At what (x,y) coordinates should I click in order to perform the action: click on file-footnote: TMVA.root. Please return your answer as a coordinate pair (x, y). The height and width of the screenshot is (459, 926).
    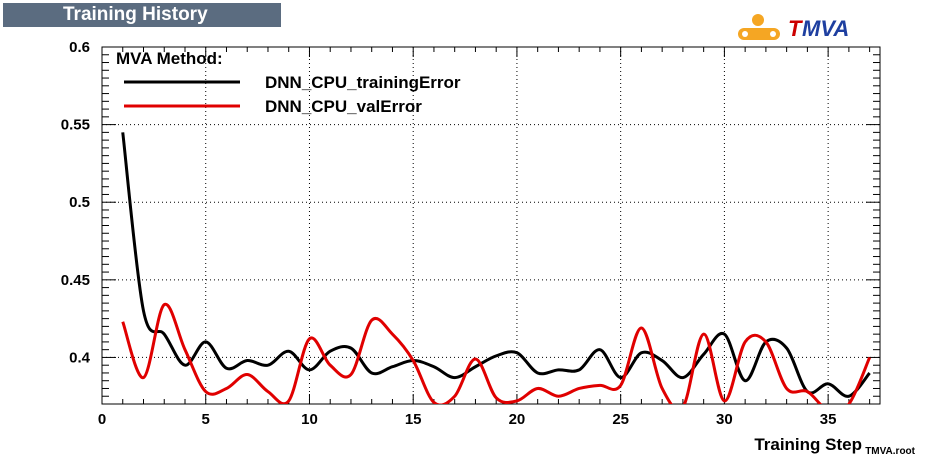
    Looking at the image, I should click on (890, 451).